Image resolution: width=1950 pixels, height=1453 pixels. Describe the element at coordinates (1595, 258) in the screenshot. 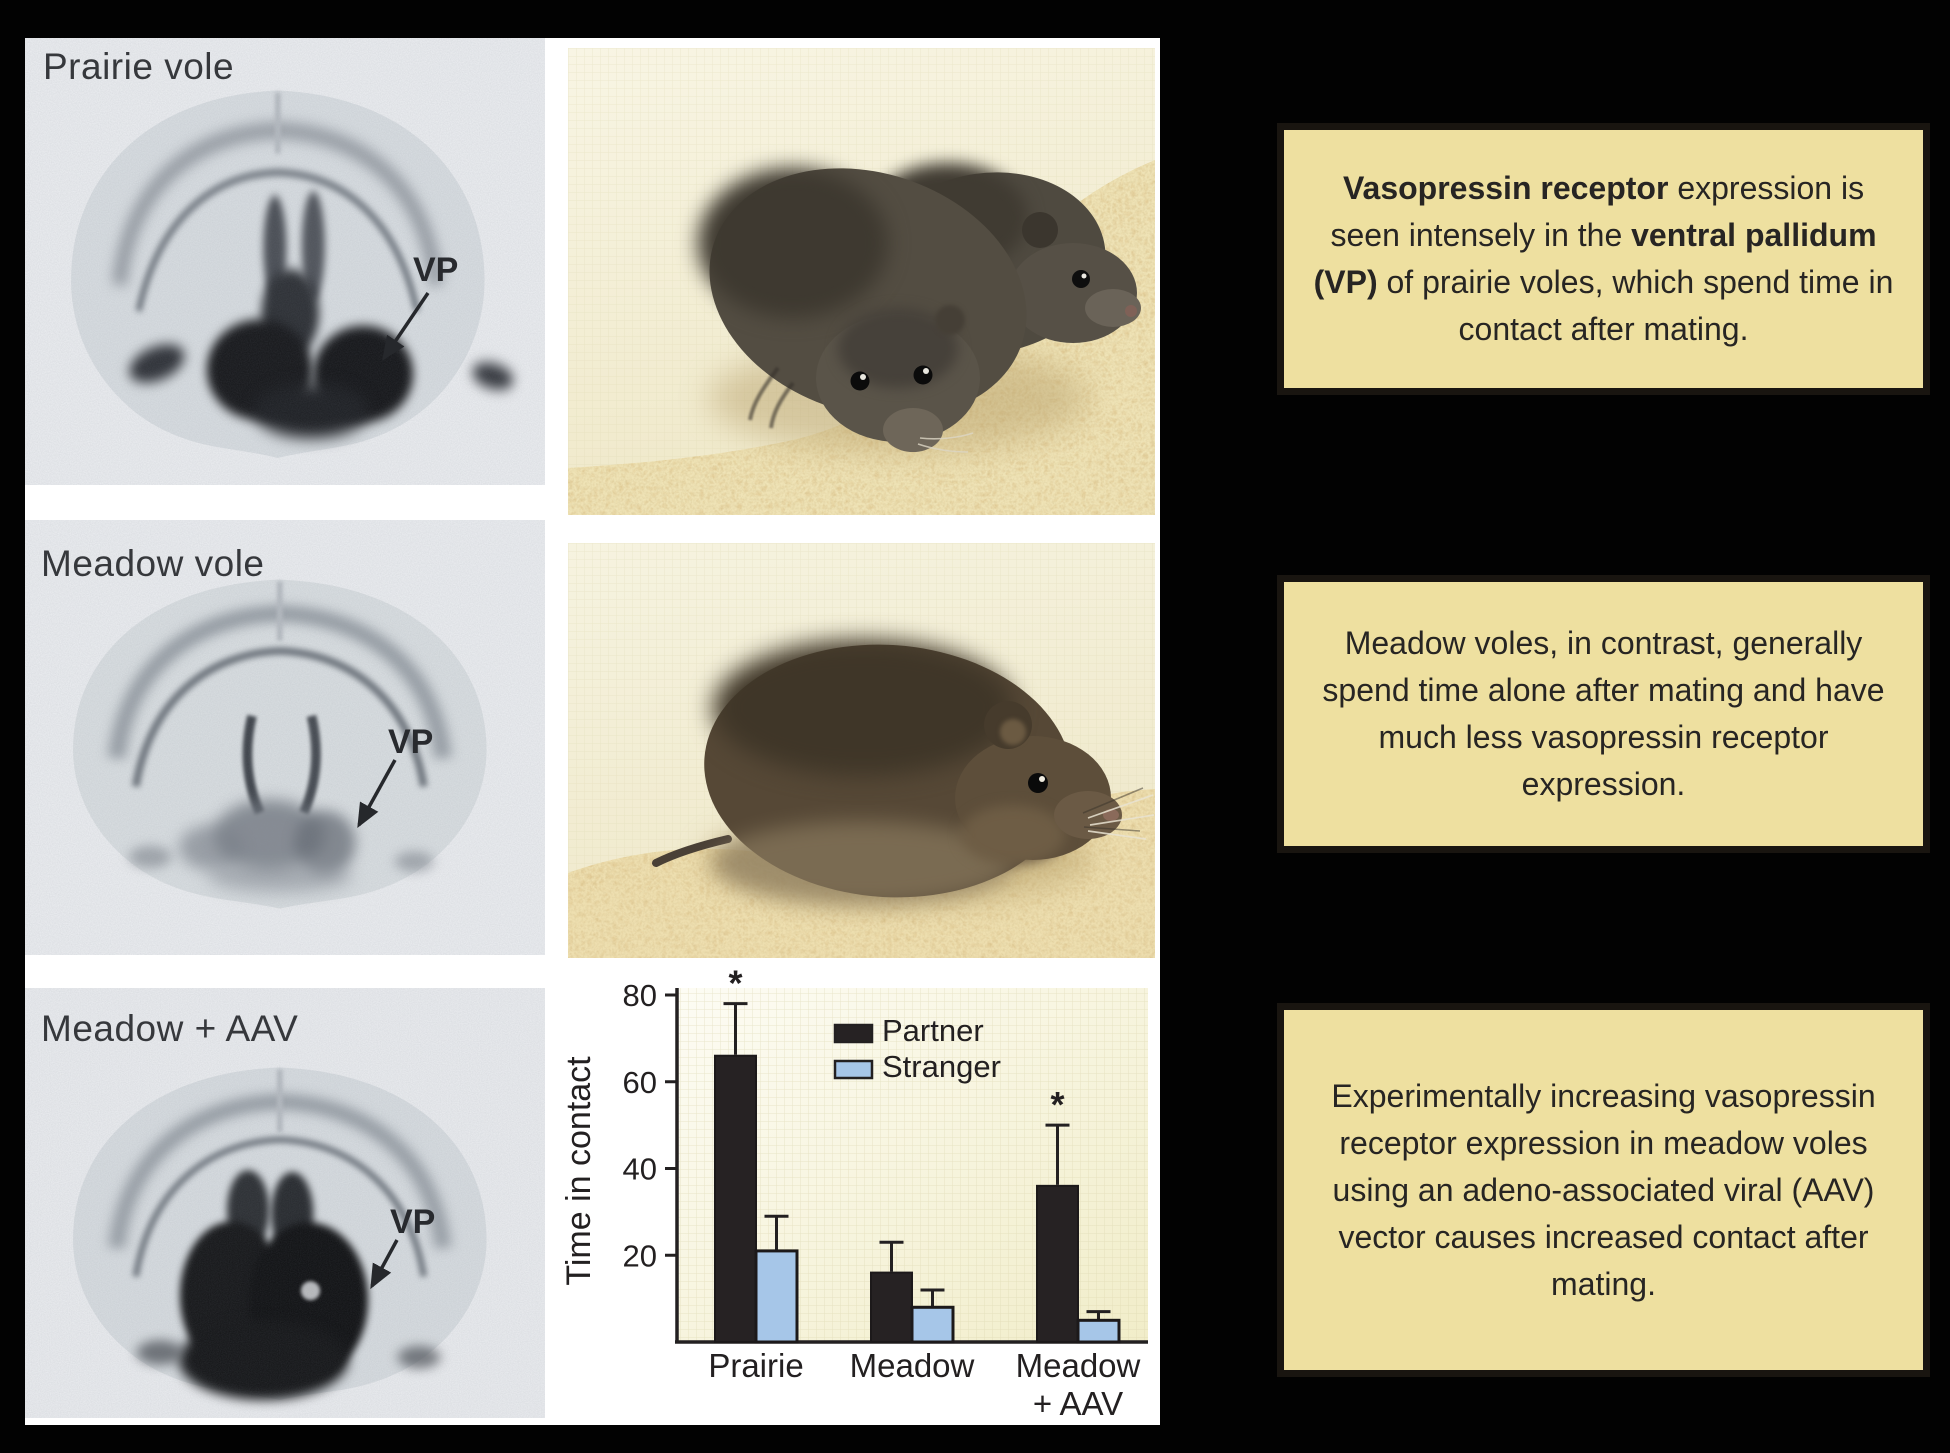

I see `text-segment: ventral pallidum (VP)` at that location.